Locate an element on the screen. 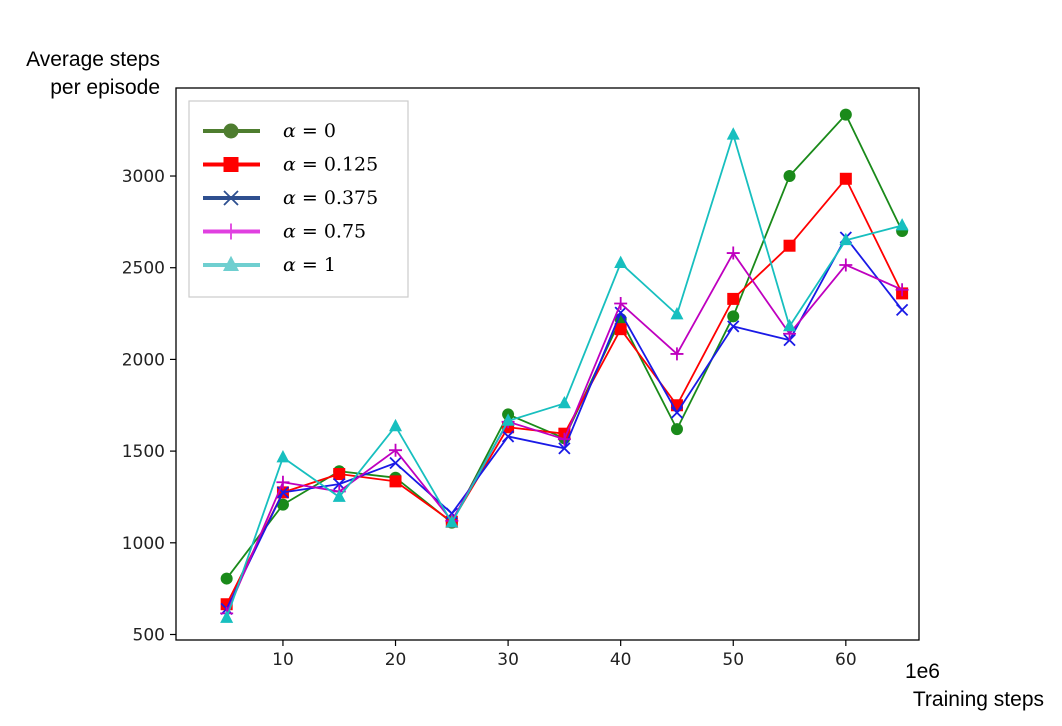 This screenshot has height=726, width=1062. y-axis-title-line-2: per episode is located at coordinates (105, 87).